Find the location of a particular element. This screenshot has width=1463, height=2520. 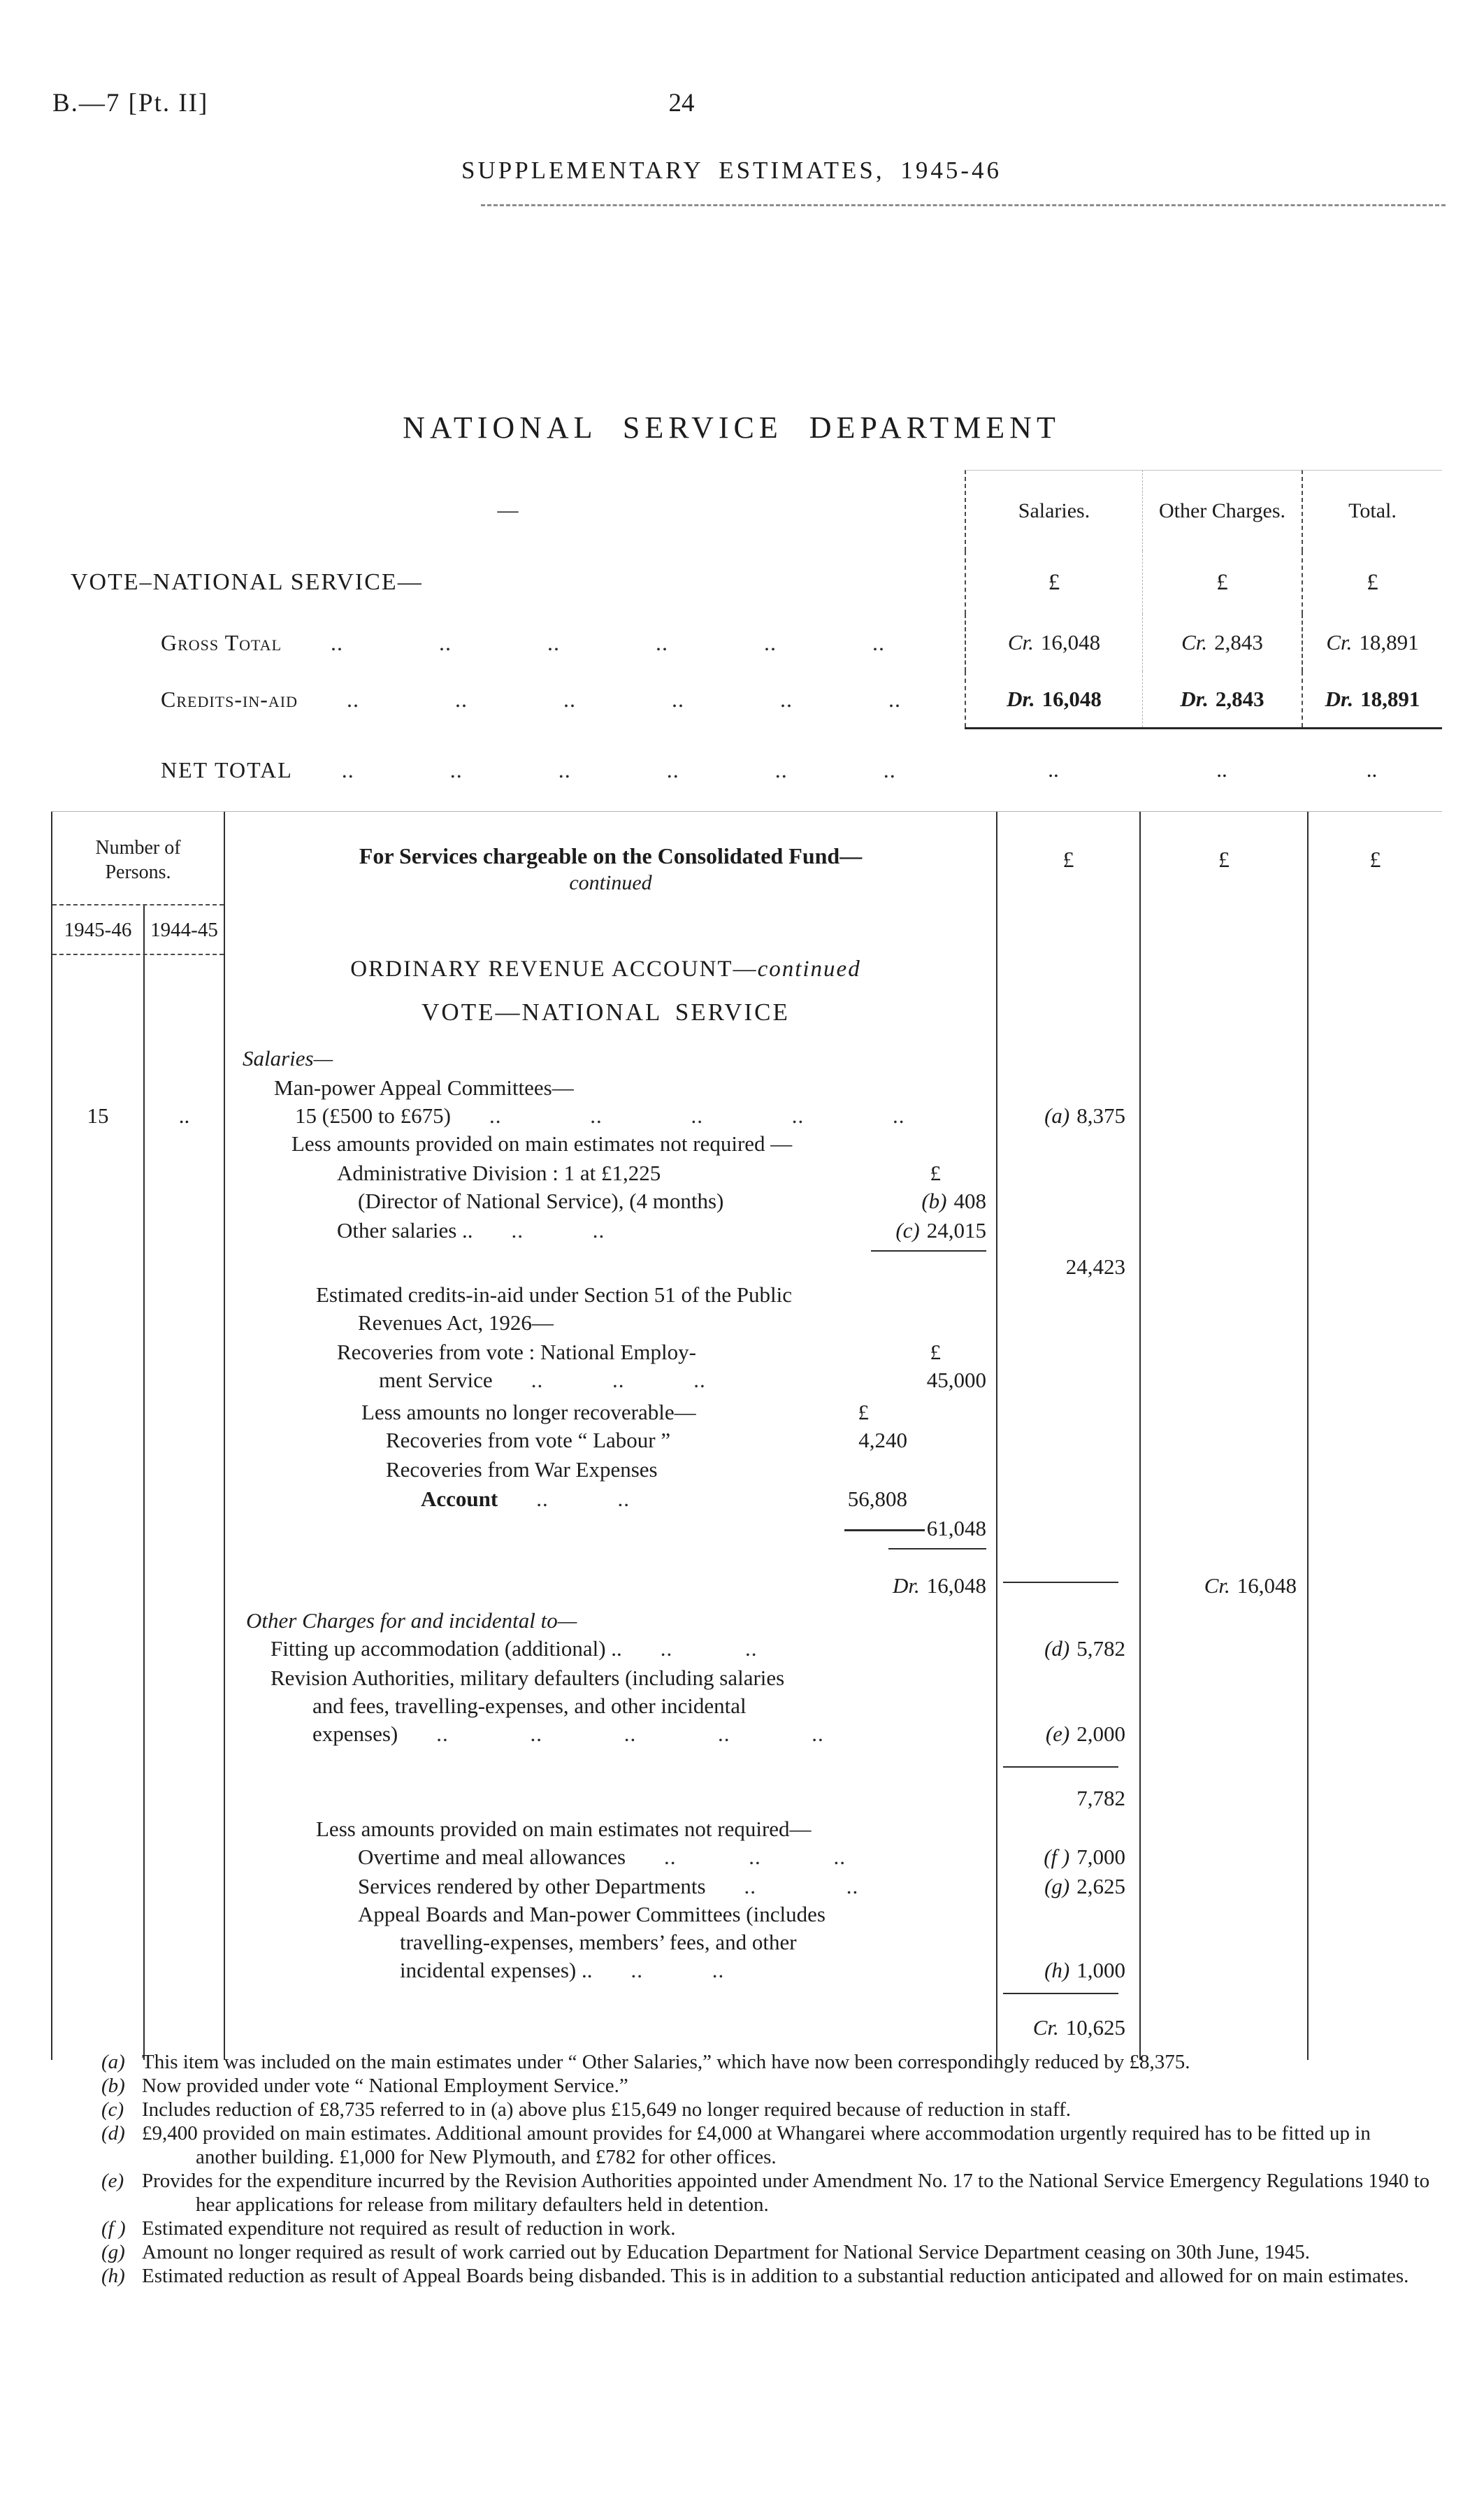

persons-1945-value: 15 is located at coordinates (97, 1116).